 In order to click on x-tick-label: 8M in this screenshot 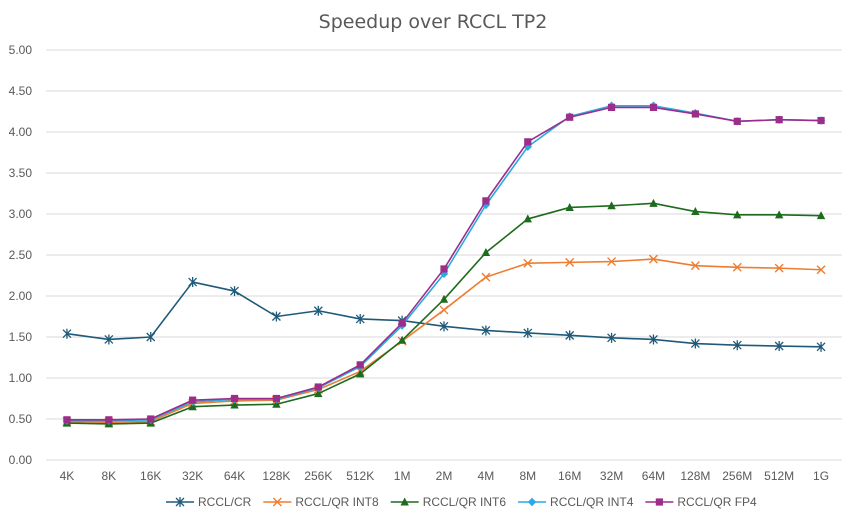, I will do `click(527, 476)`.